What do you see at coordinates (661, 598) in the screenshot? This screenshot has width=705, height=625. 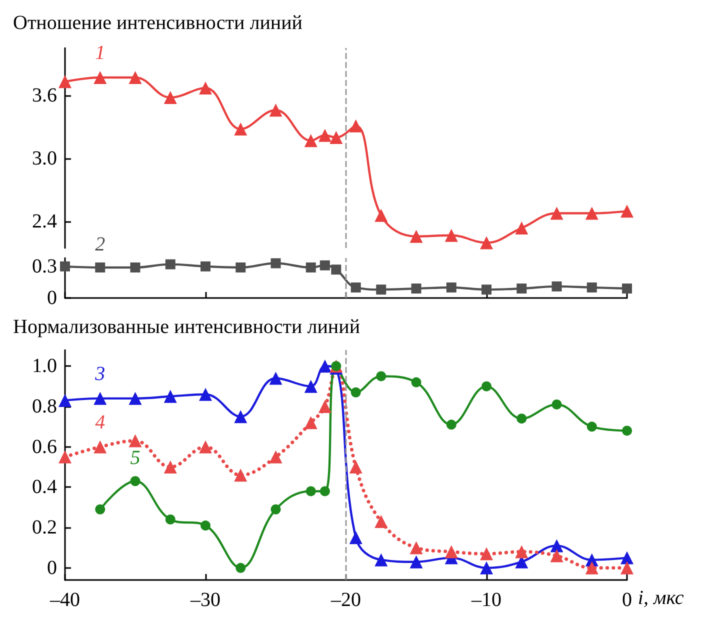 I see `x-axis-title: i, мкс` at bounding box center [661, 598].